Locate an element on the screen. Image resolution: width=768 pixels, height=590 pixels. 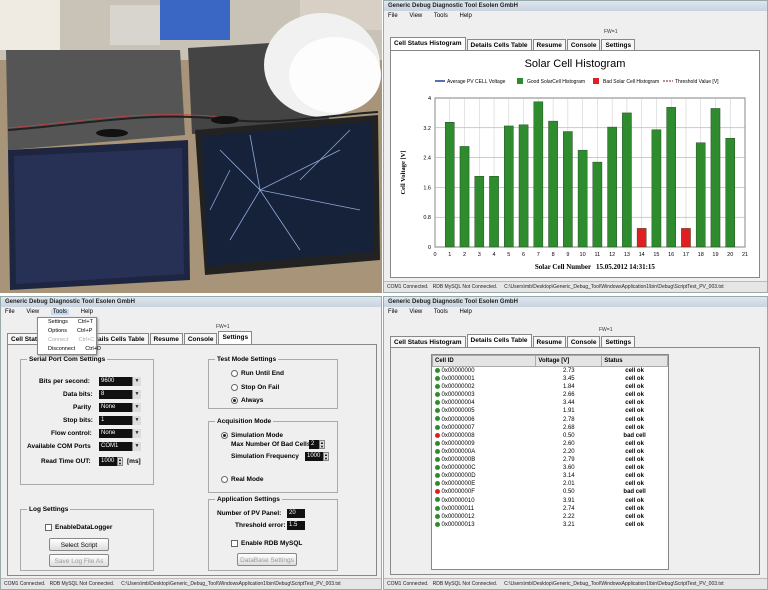
table-row: 0x00000001 3.45 cell ok is located at coordinates (550, 379).